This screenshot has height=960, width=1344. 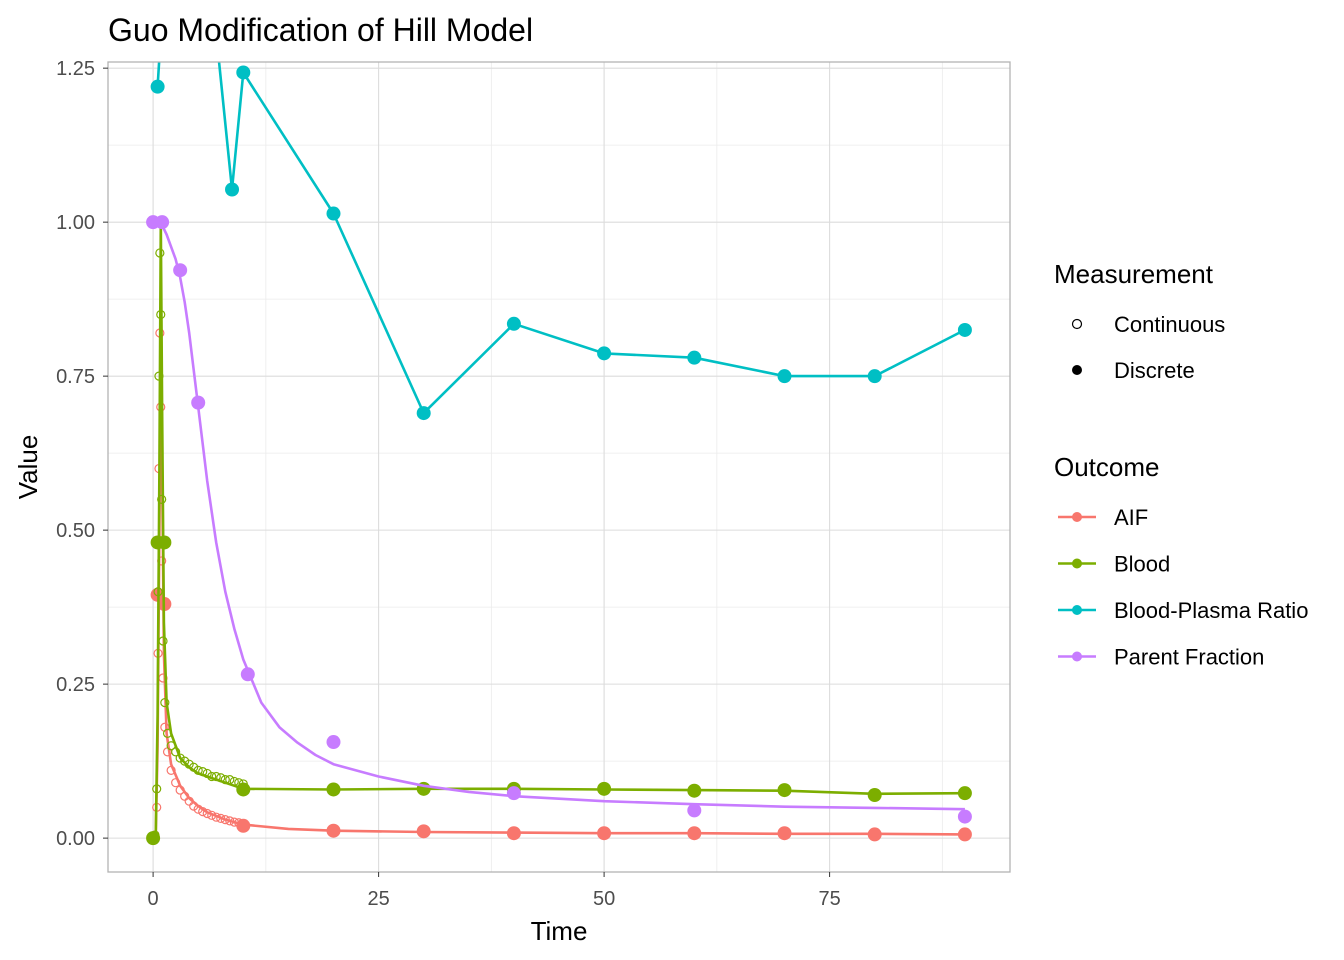 What do you see at coordinates (1103, 517) in the screenshot?
I see `legend-item-aif: AIF` at bounding box center [1103, 517].